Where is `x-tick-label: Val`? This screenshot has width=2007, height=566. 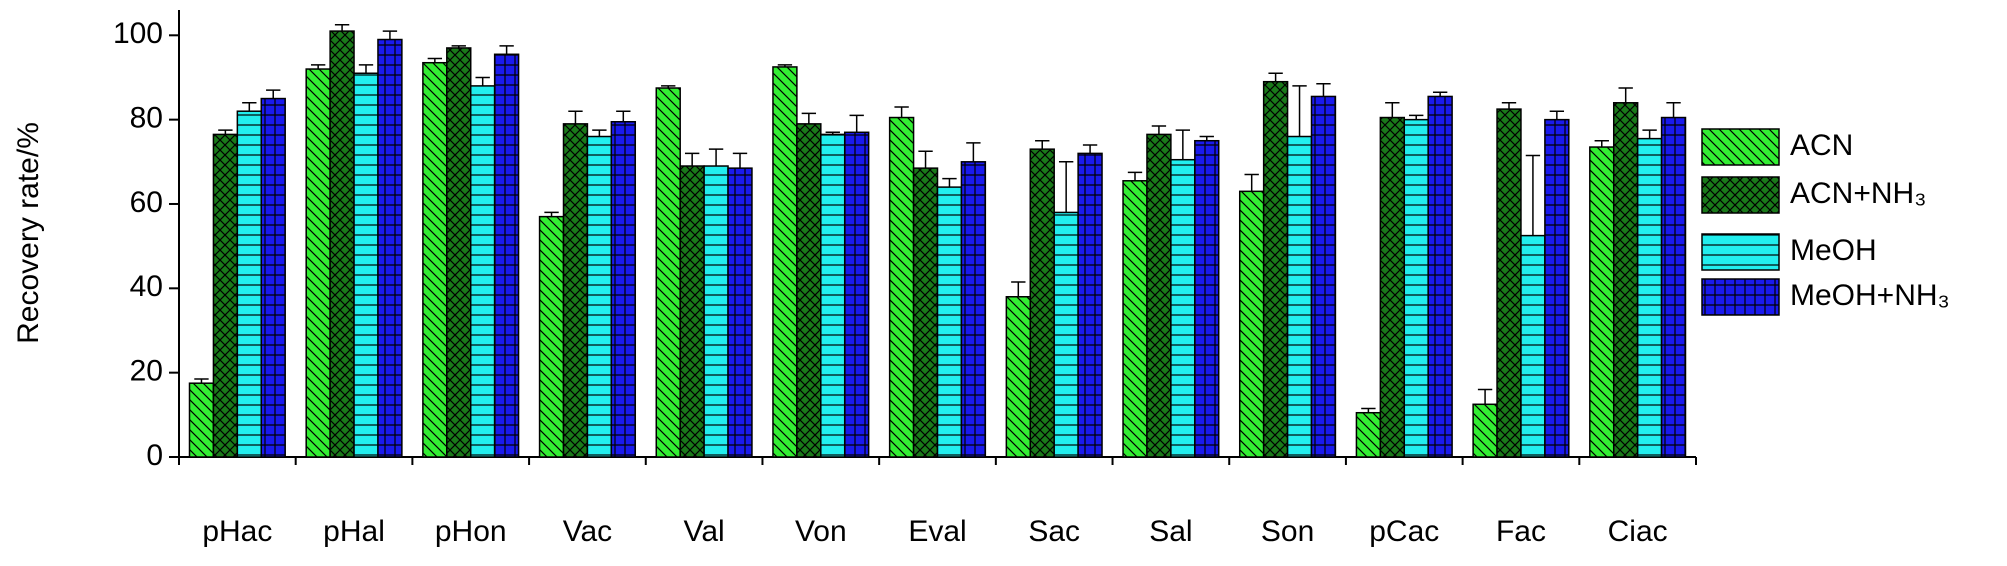
x-tick-label: Val is located at coordinates (704, 531).